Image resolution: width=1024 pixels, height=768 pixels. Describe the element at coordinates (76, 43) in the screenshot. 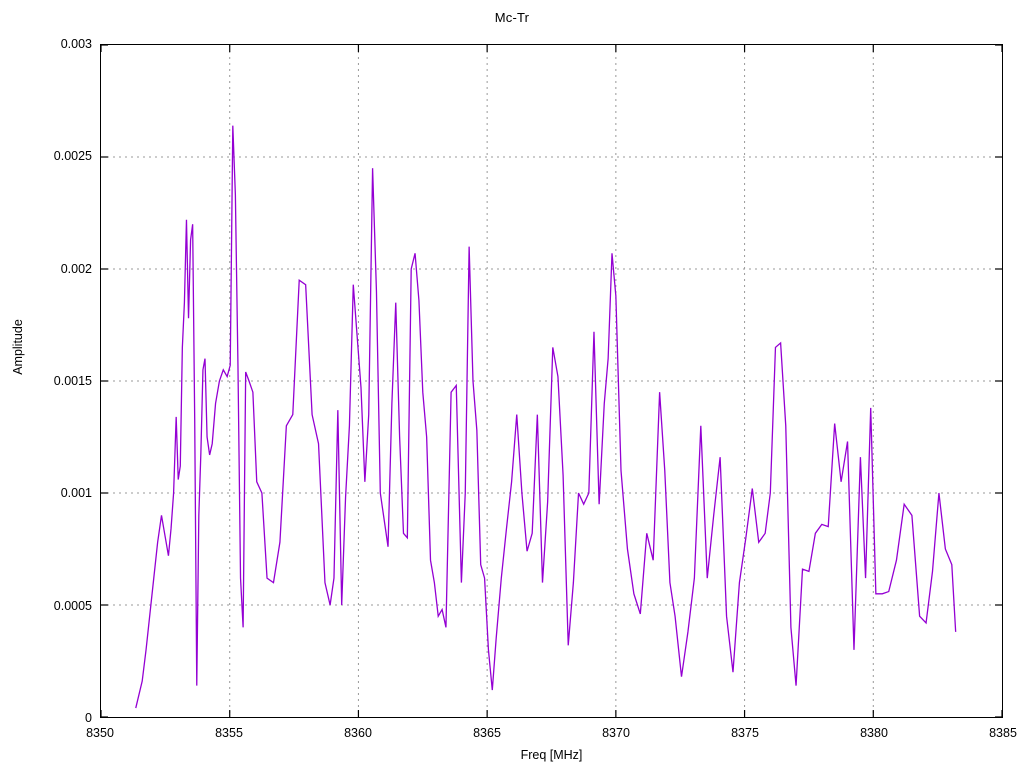

I see `y-tick-label: 0.003` at that location.